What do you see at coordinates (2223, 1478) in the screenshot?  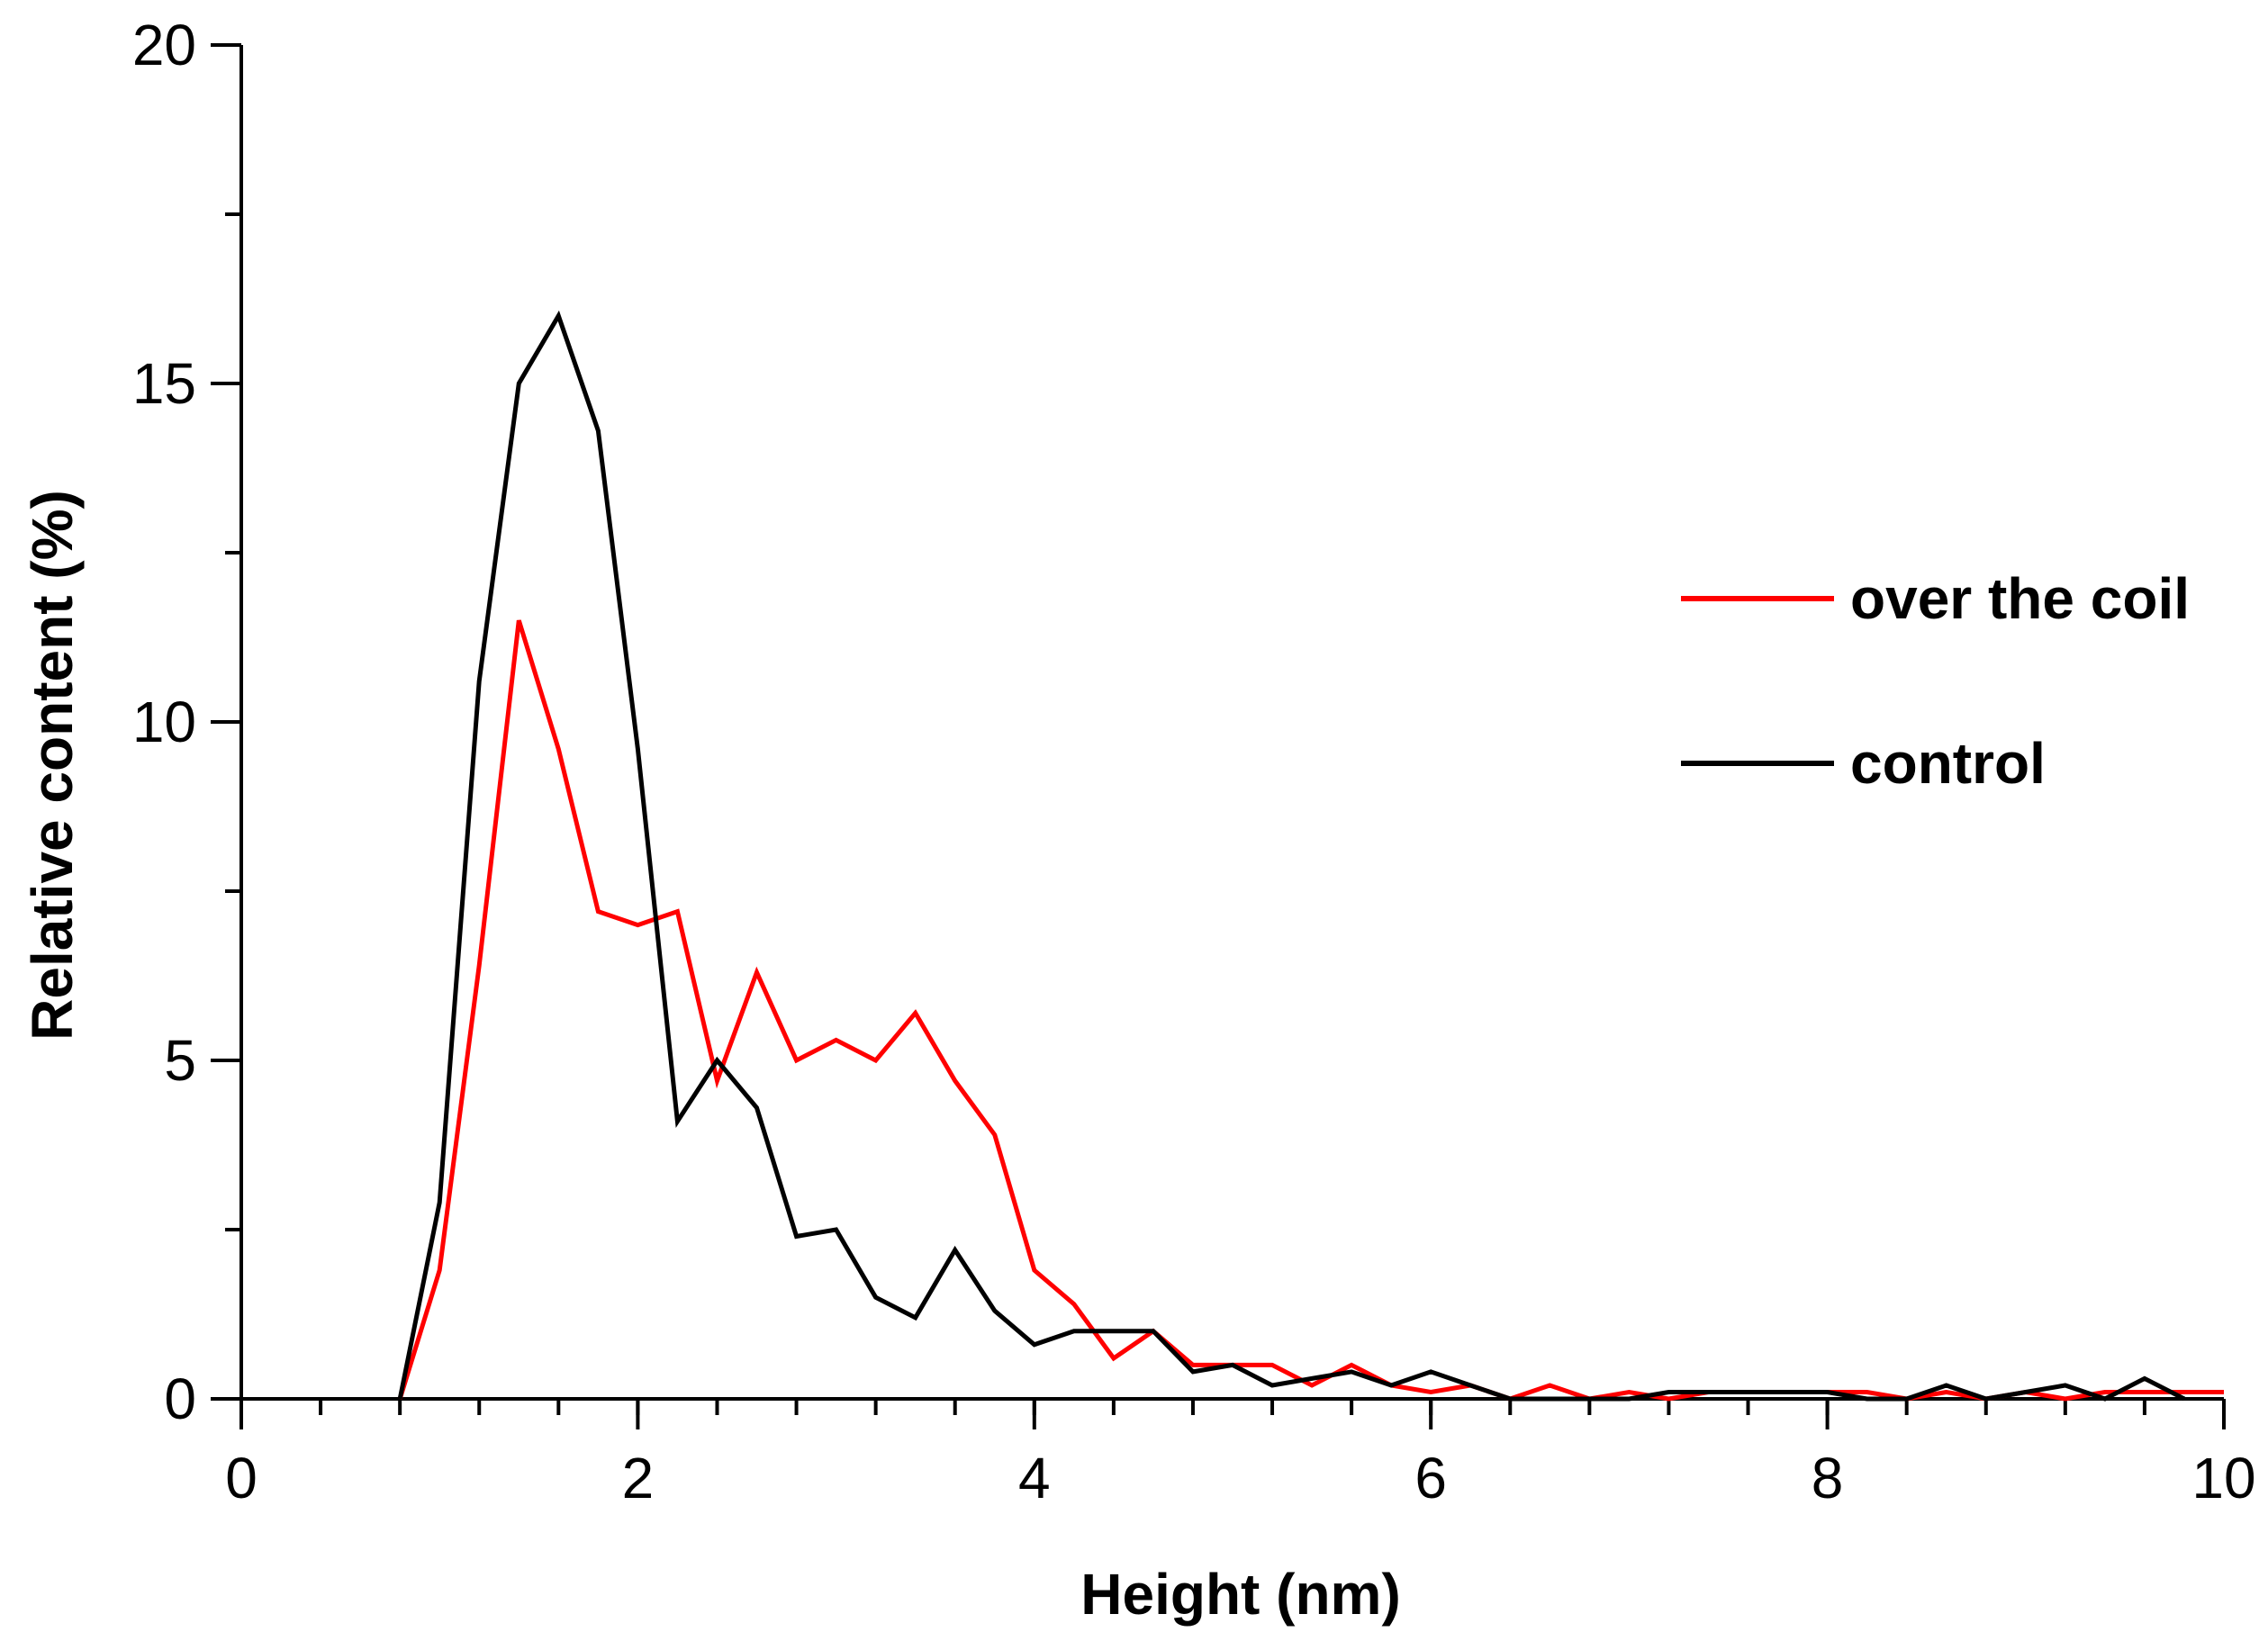 I see `x-tick-label: 10` at bounding box center [2223, 1478].